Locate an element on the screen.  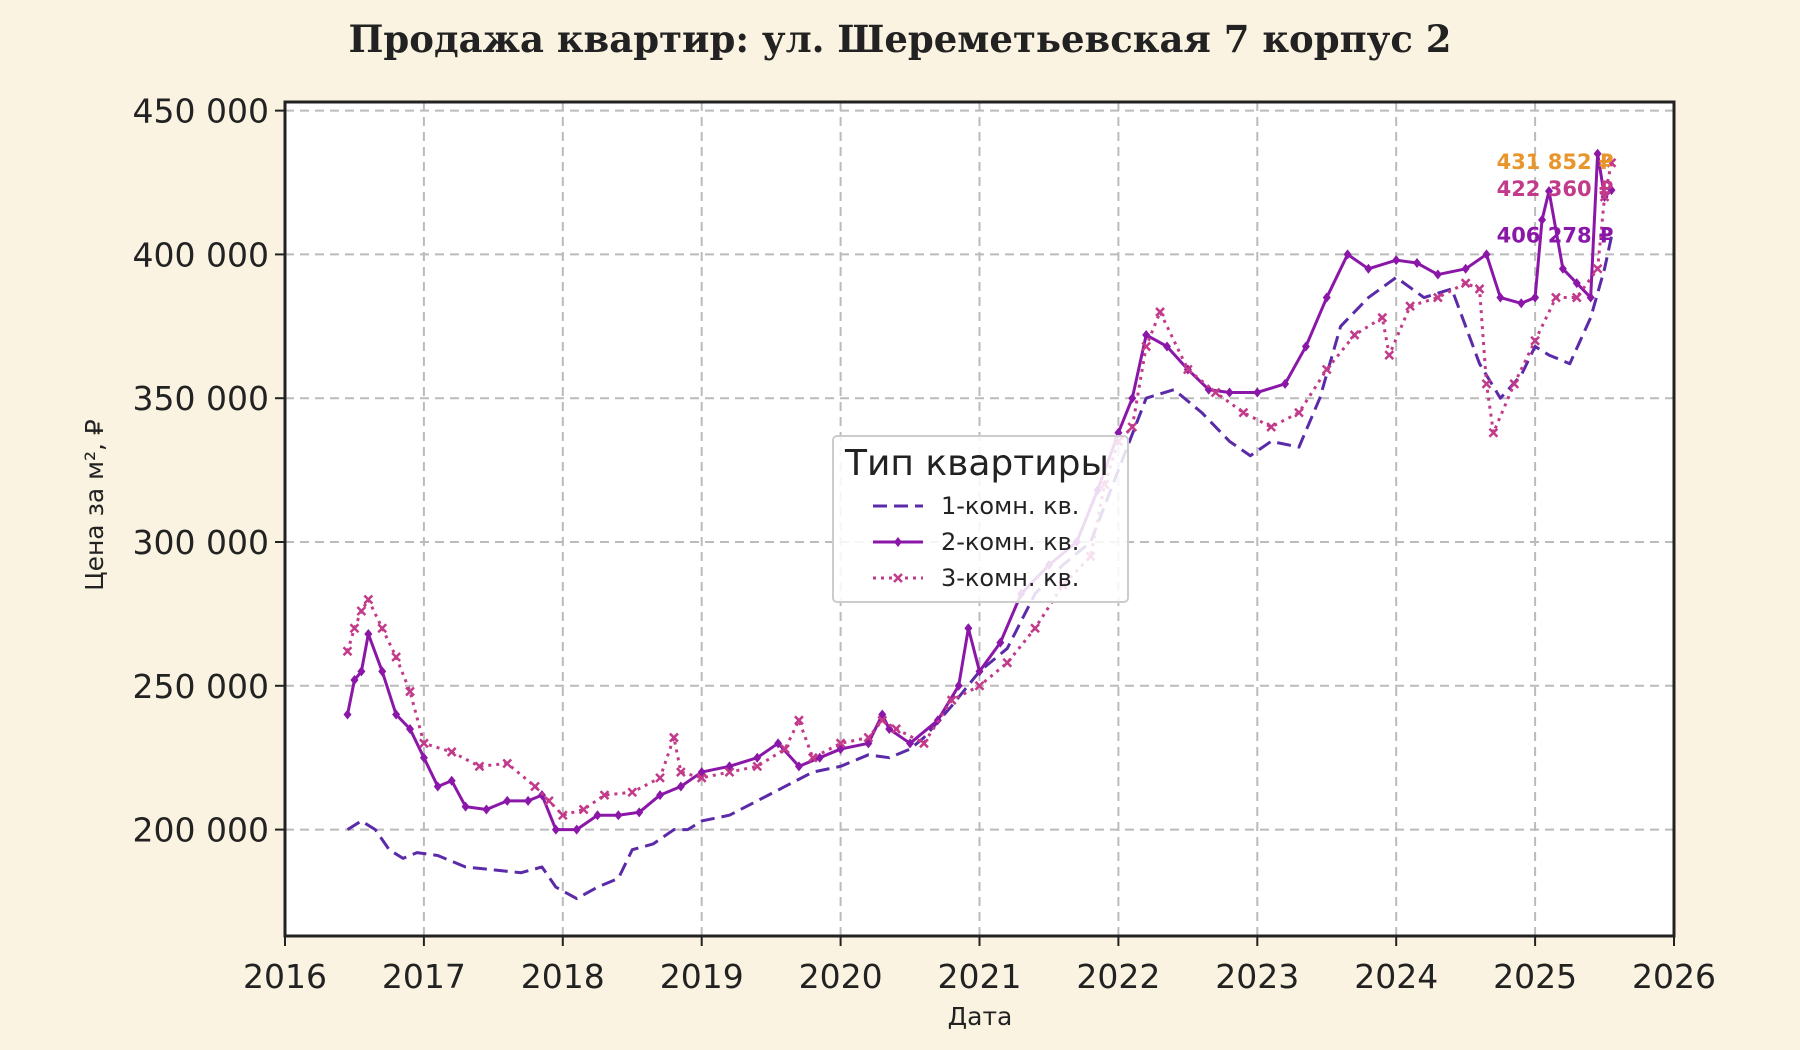
end-value-labels: 431 852 ₽ 422 360 ₽ 406 278 ₽ is located at coordinates (1555, 199).